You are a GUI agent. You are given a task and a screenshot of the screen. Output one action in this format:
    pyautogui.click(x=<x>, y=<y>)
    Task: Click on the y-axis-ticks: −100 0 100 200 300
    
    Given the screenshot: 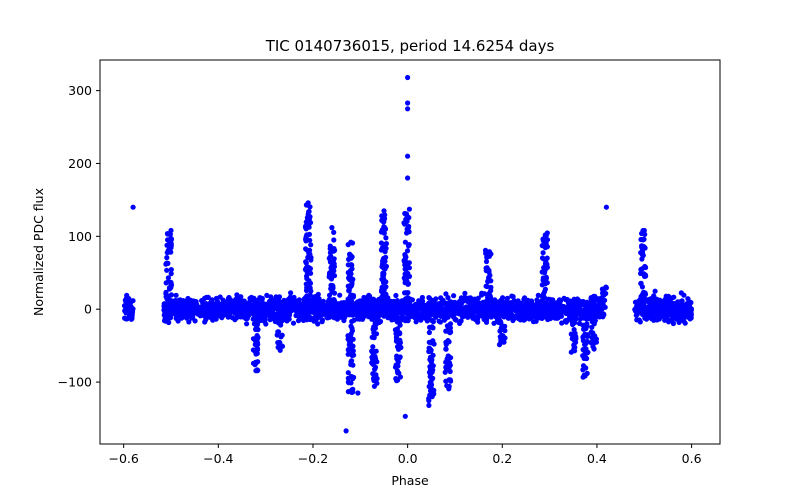 What is the action you would take?
    pyautogui.click(x=79, y=236)
    